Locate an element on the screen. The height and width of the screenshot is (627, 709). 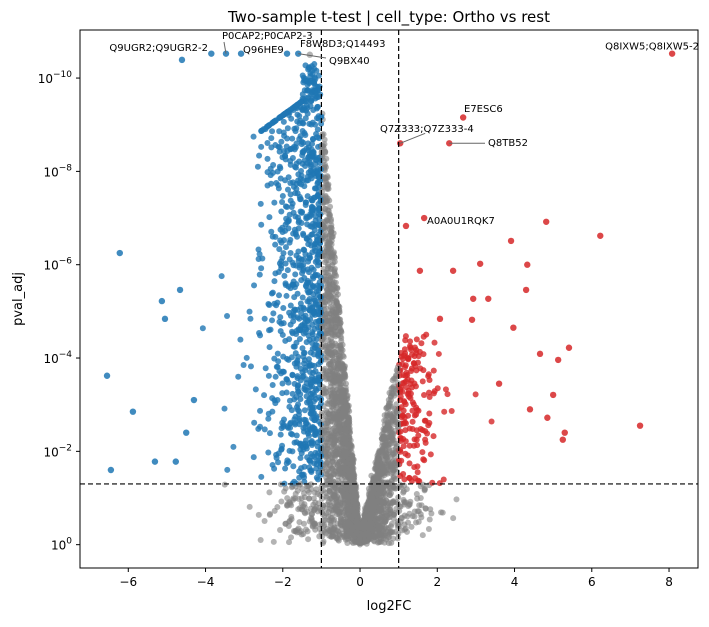
y-tick-label: 10−10 is located at coordinates (55, 78).